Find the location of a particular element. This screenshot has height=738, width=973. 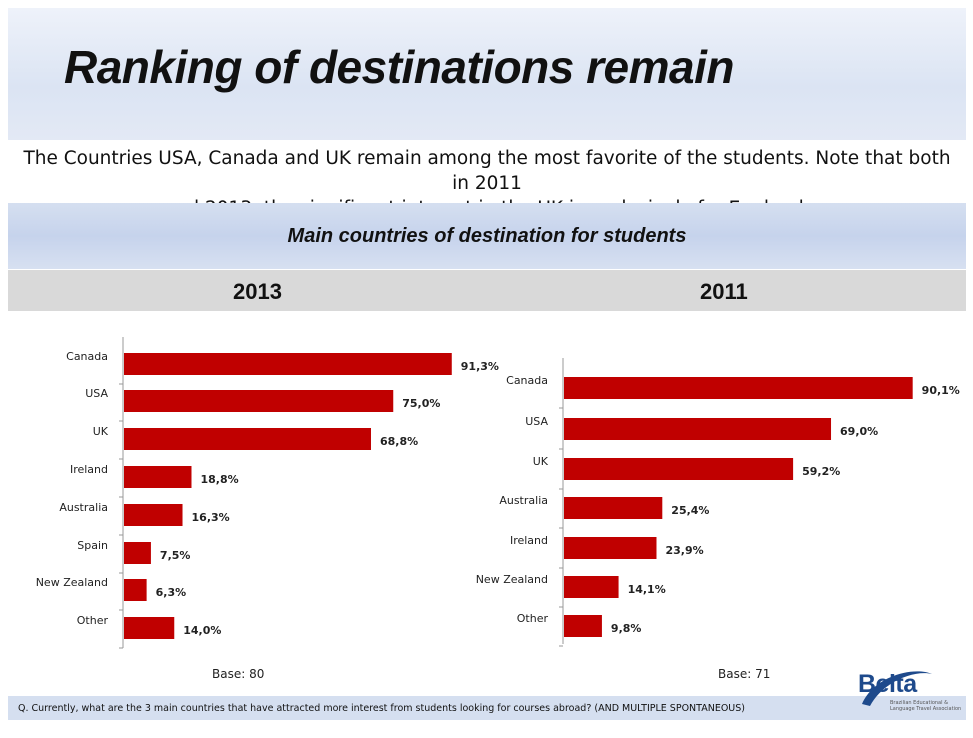

value-label: 9,8% is located at coordinates (626, 628).